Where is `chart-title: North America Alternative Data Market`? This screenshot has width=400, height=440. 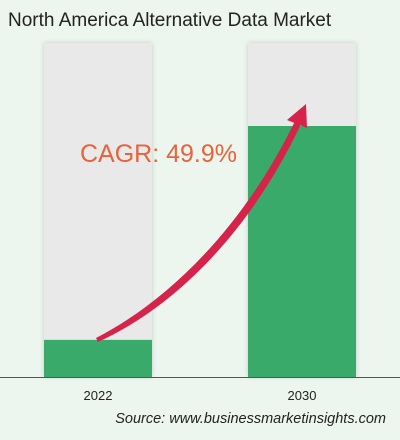
chart-title: North America Alternative Data Market is located at coordinates (170, 20).